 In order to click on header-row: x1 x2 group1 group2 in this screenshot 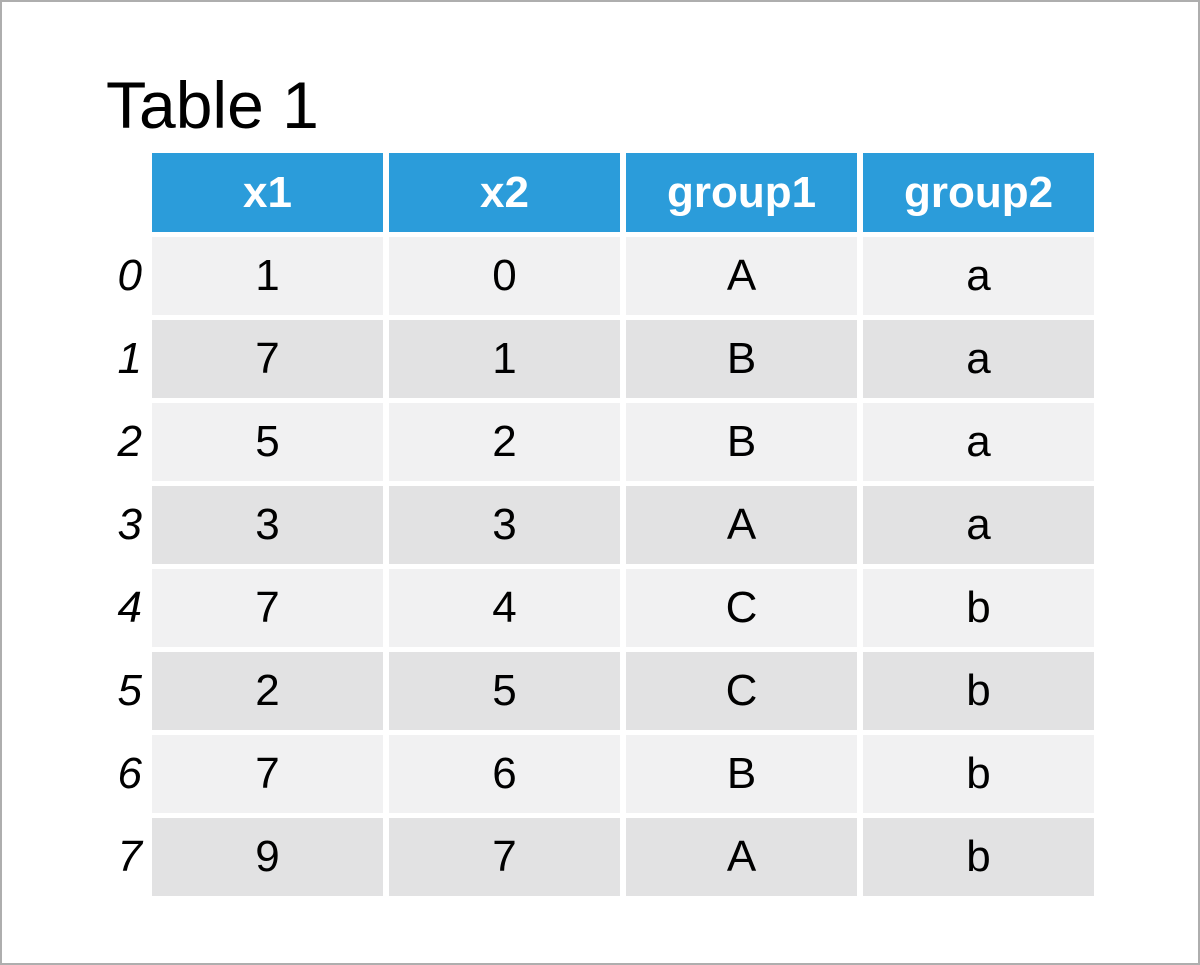, I will do `click(598, 192)`.